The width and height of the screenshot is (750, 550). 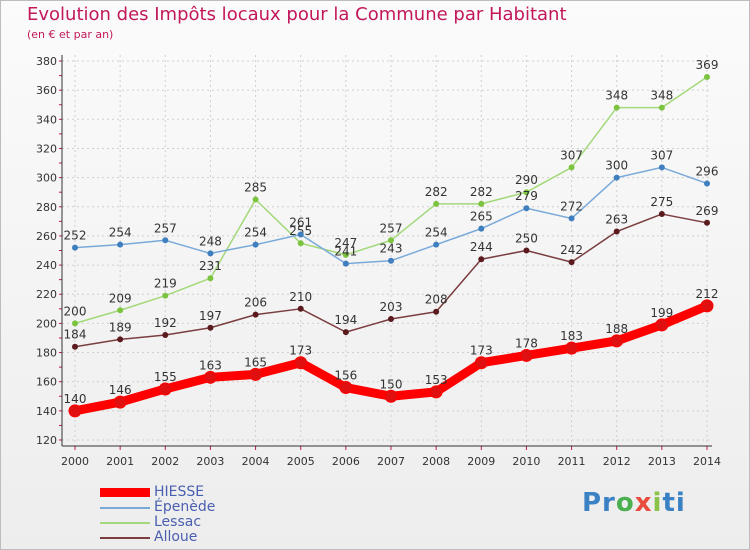 I want to click on data-label: 153, so click(x=436, y=380).